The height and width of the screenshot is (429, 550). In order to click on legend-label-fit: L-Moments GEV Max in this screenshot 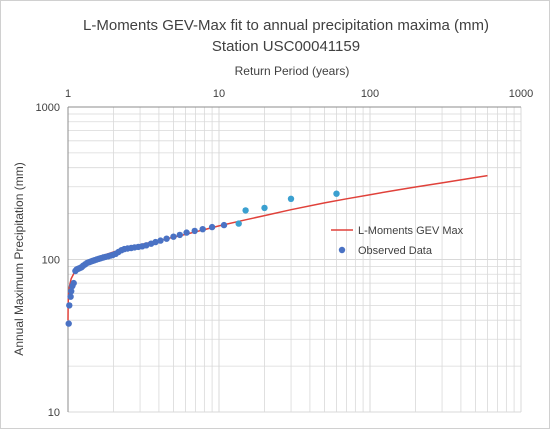, I will do `click(411, 231)`.